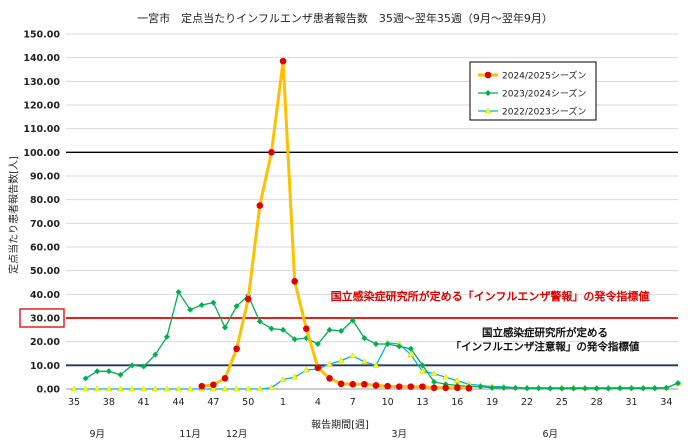  I want to click on y-tick-label: 150.00, so click(41, 35).